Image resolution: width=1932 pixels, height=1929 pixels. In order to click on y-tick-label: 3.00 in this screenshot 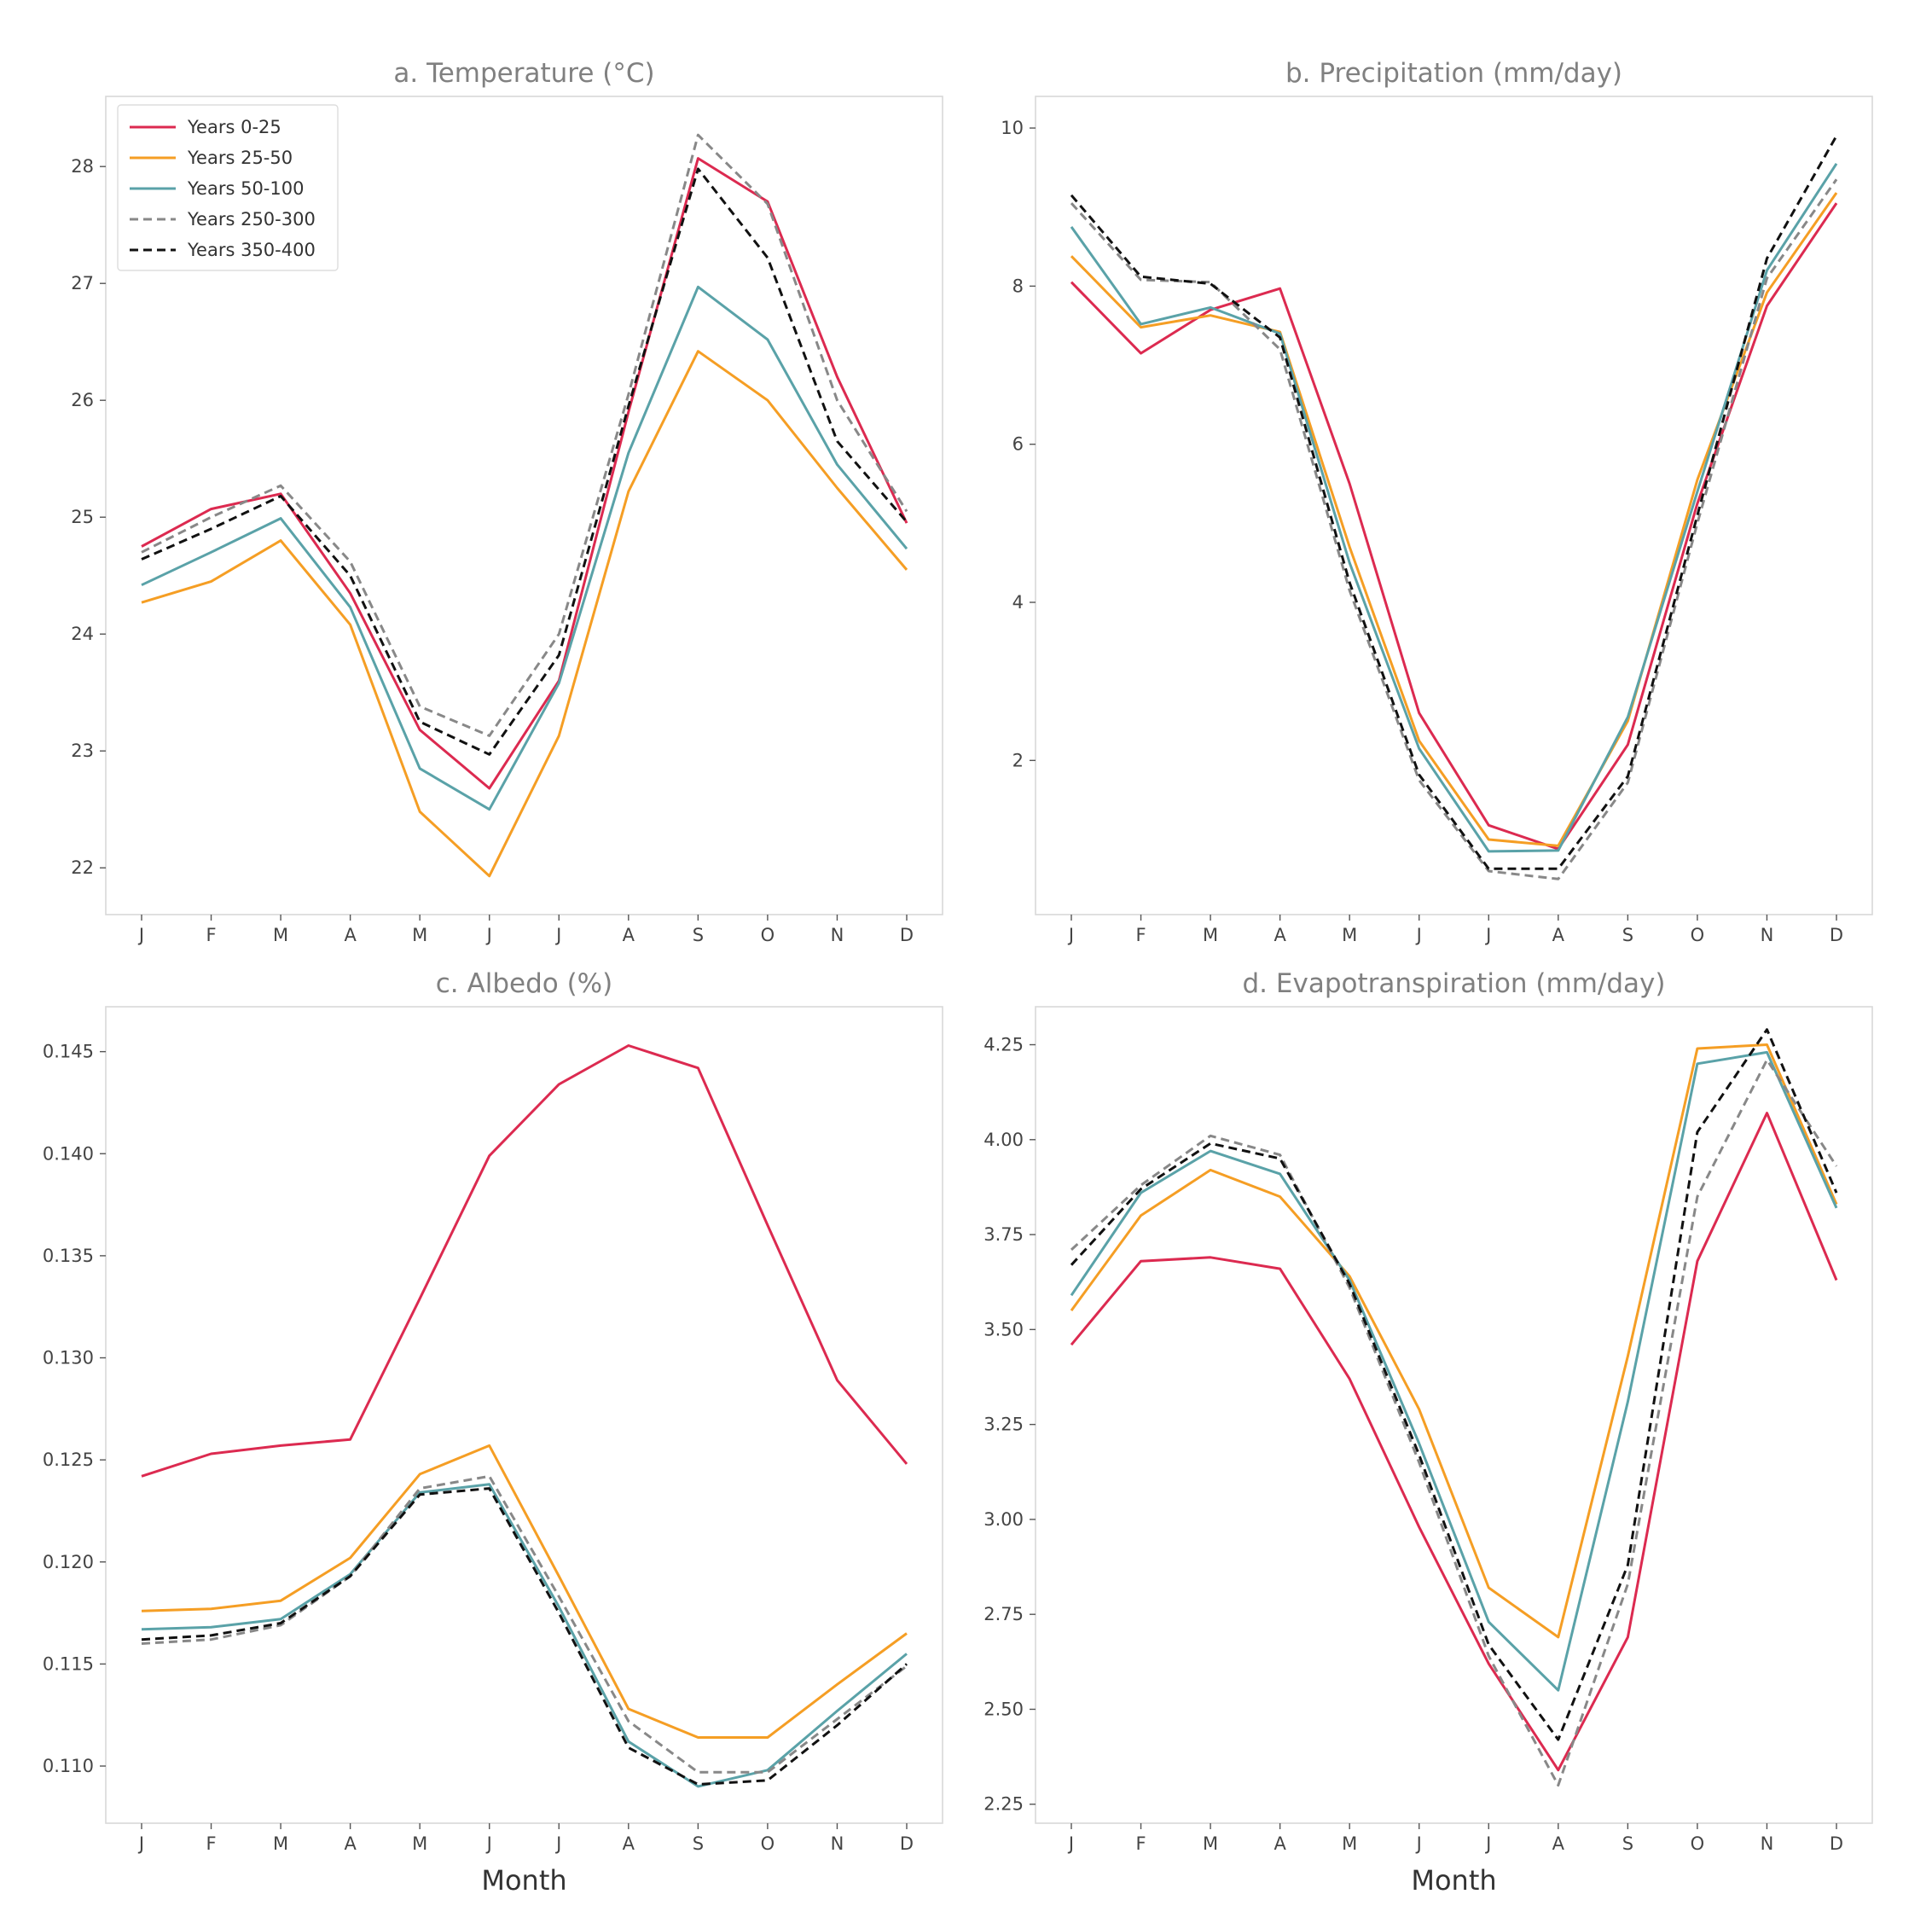, I will do `click(1003, 1519)`.